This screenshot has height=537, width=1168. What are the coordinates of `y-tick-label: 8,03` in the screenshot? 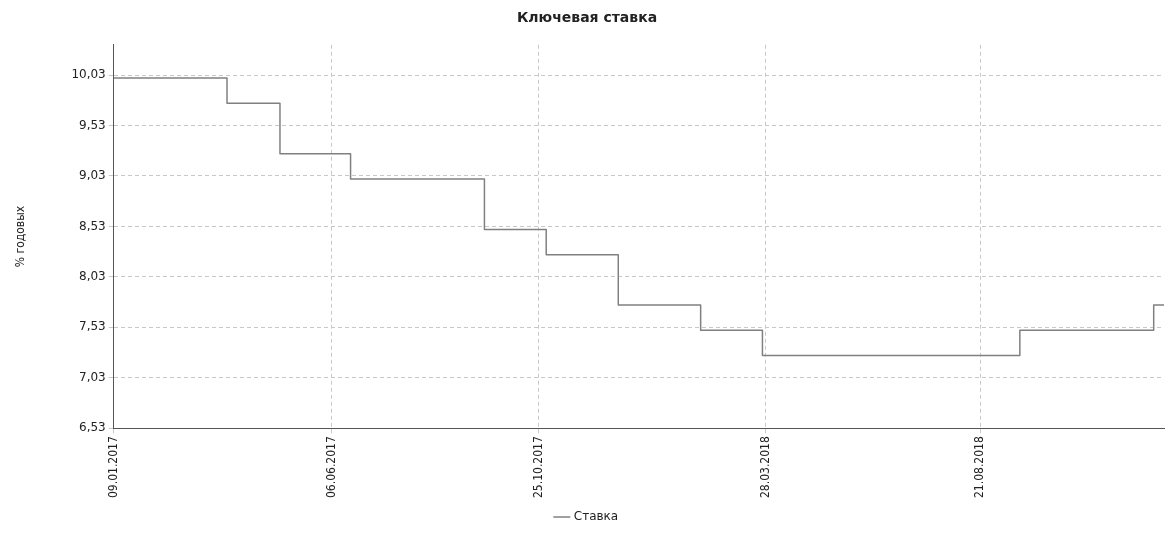 It's located at (92, 275).